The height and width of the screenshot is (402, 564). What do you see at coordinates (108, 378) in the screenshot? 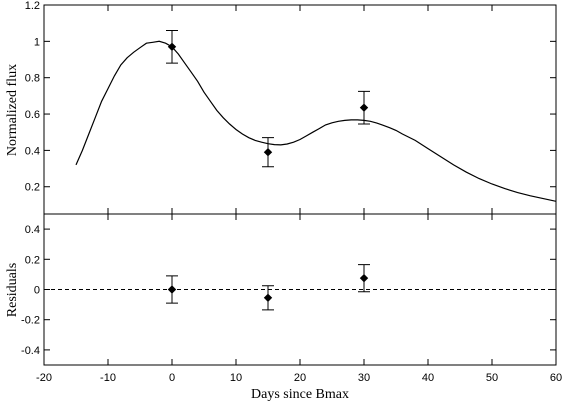
I see `x-tick-label: -10` at bounding box center [108, 378].